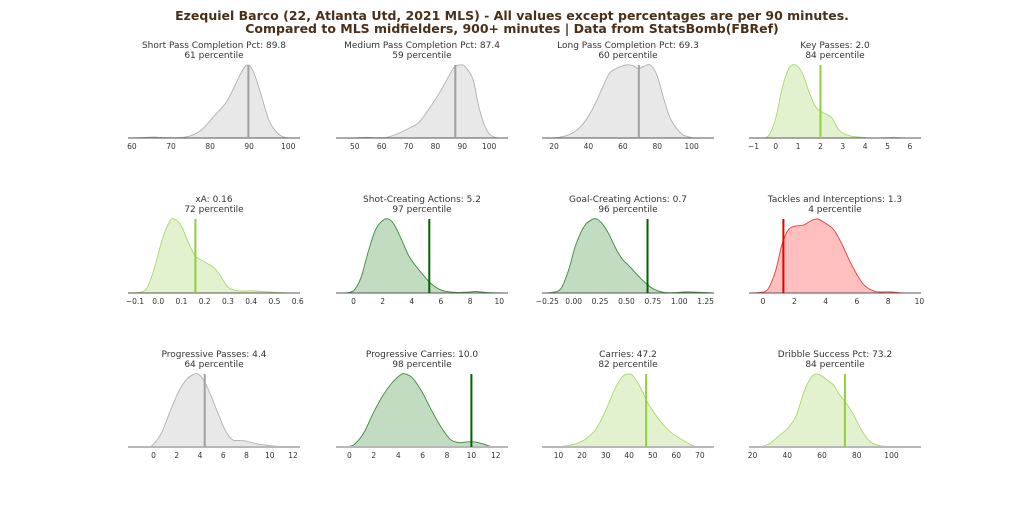  What do you see at coordinates (422, 210) in the screenshot?
I see `panel-percentile: 97 percentile` at bounding box center [422, 210].